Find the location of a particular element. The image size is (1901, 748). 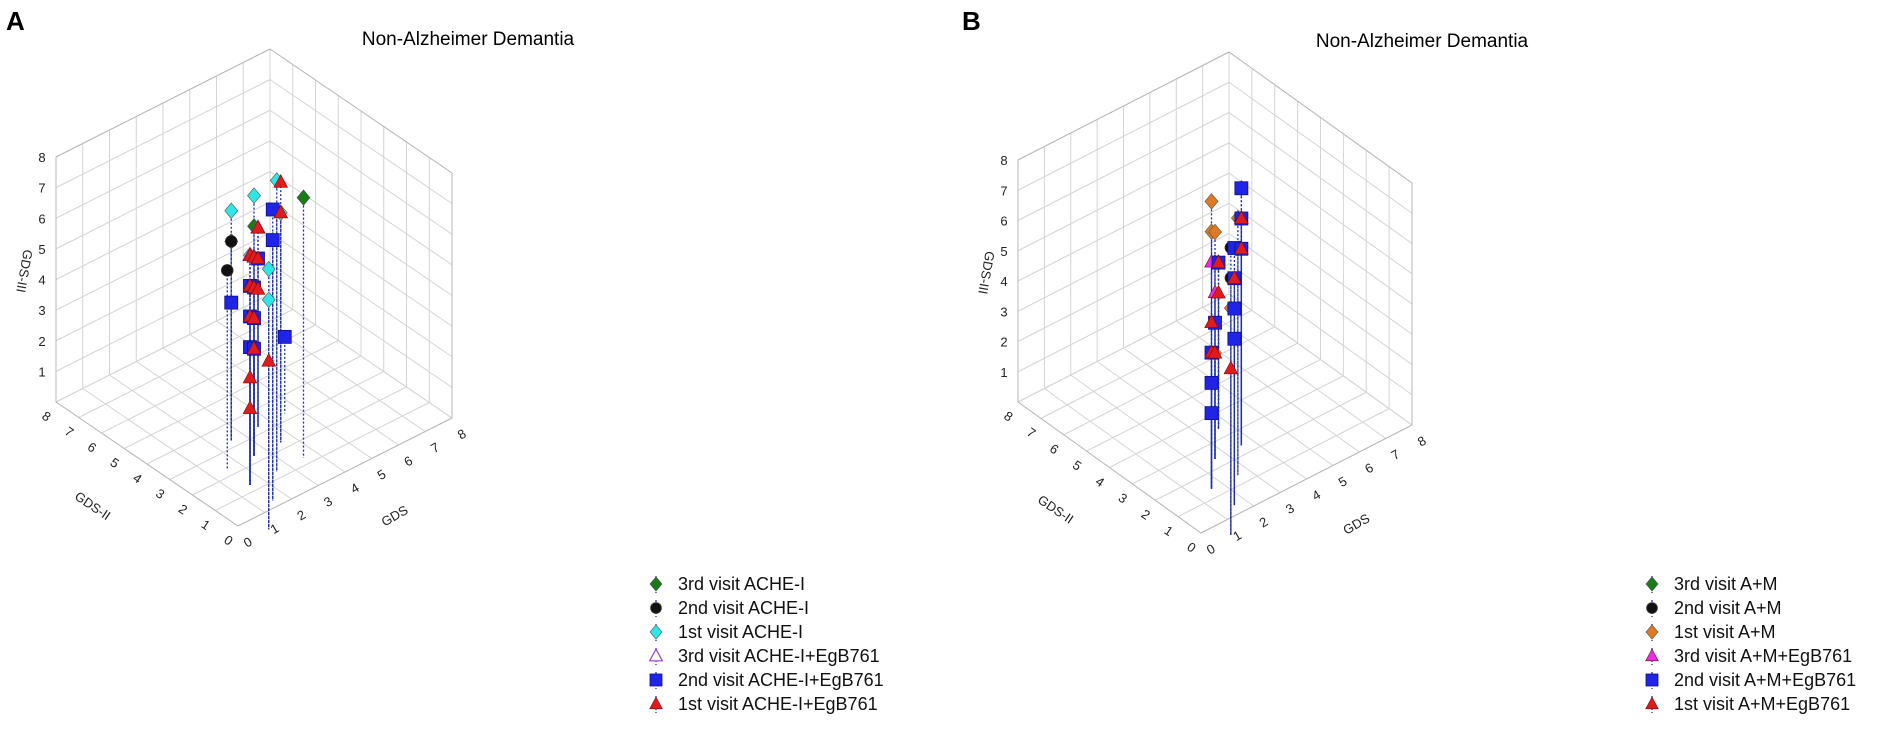

grid is located at coordinates (1215, 292).